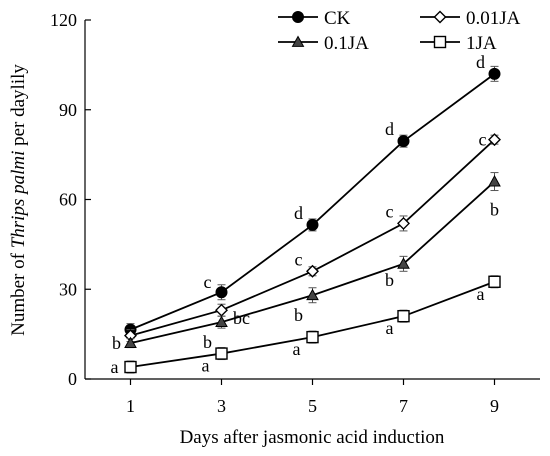  What do you see at coordinates (346, 43) in the screenshot?
I see `legend-label: 0.1JA` at bounding box center [346, 43].